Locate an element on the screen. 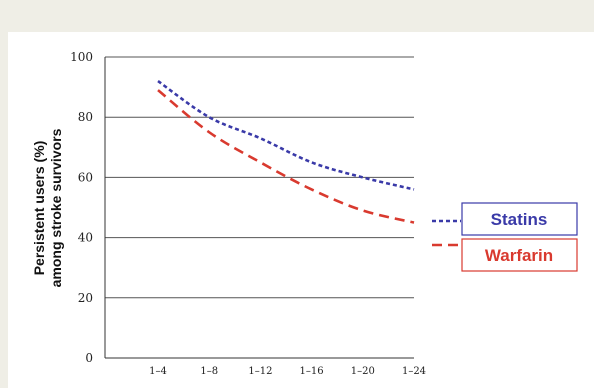 The image size is (594, 388). y-tick-labels: 0 20 40 60 80 100 is located at coordinates (81, 207).